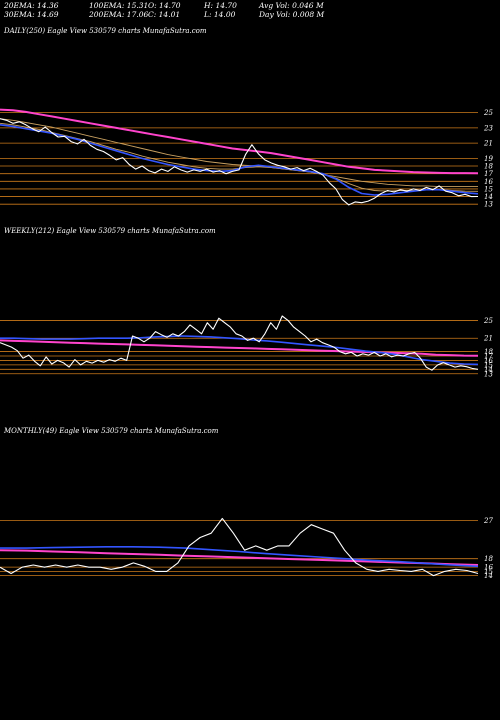 The image size is (500, 720). Describe the element at coordinates (488, 174) in the screenshot. I see `daily-y-tick-label: 17` at that location.